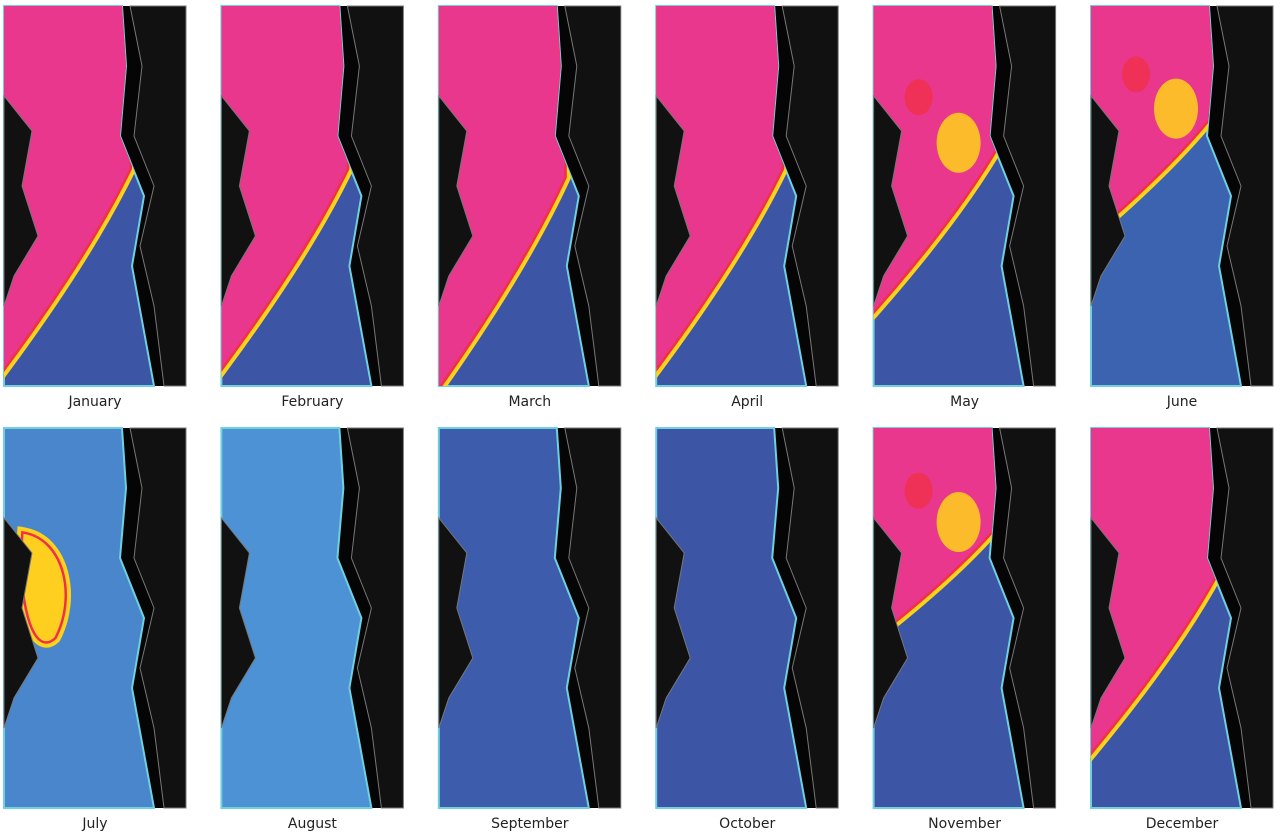 The height and width of the screenshot is (838, 1280). I want to click on map-panel: August, so click(312, 629).